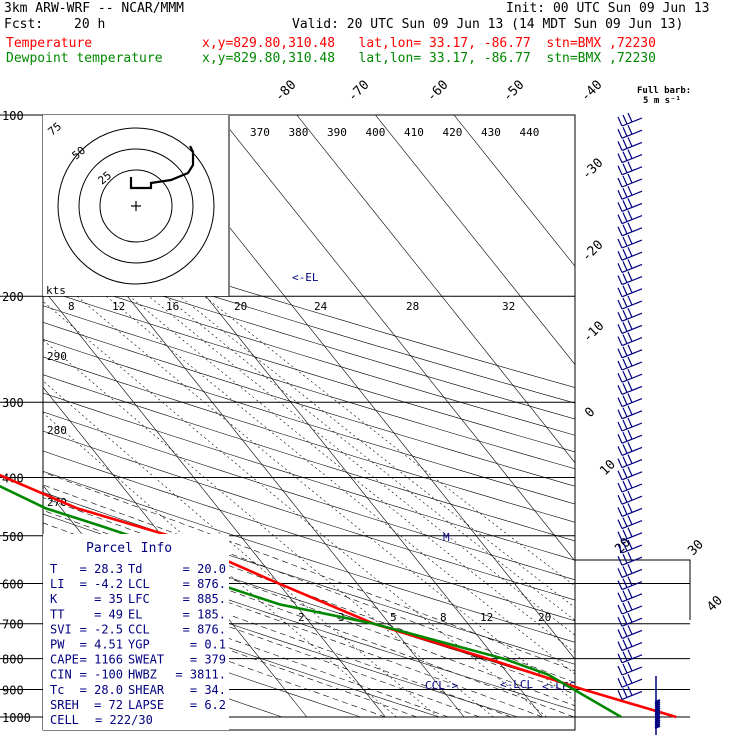  Describe the element at coordinates (139, 599) in the screenshot. I see `parcel-label: LFC` at that location.